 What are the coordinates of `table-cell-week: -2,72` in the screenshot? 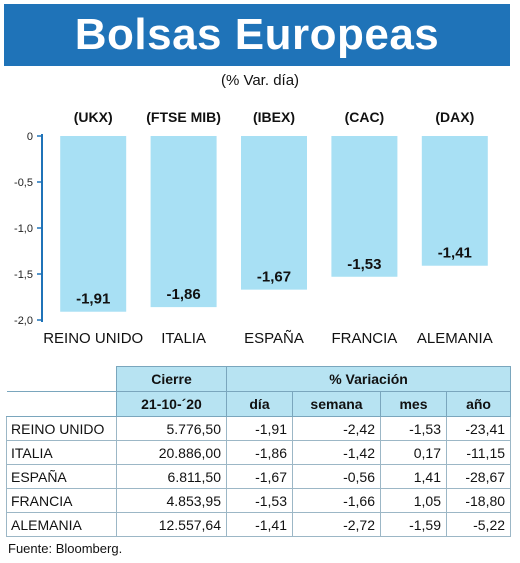 It's located at (336, 524).